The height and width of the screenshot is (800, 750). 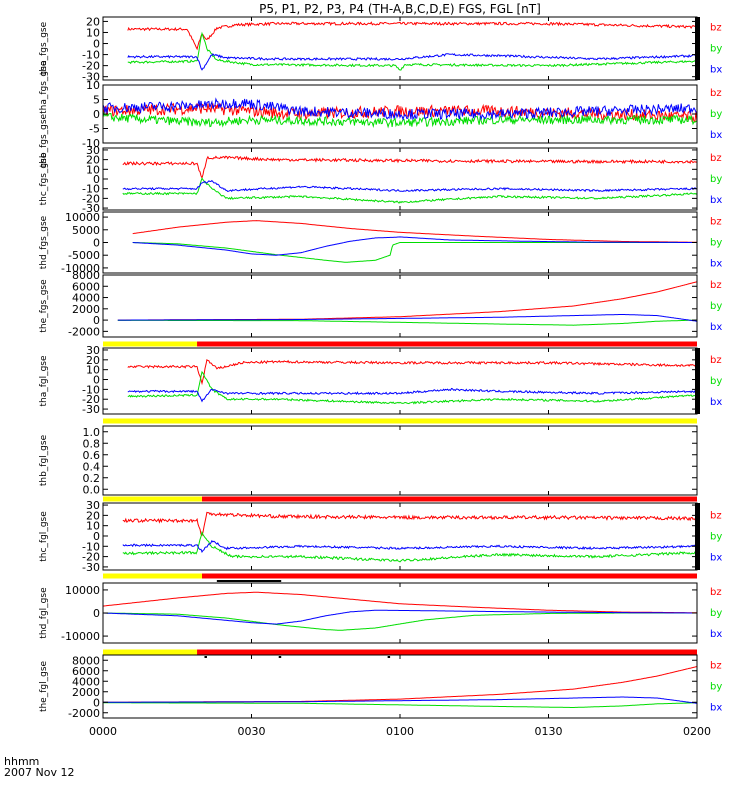 I want to click on y-tick-label: 0.2, so click(x=92, y=478).